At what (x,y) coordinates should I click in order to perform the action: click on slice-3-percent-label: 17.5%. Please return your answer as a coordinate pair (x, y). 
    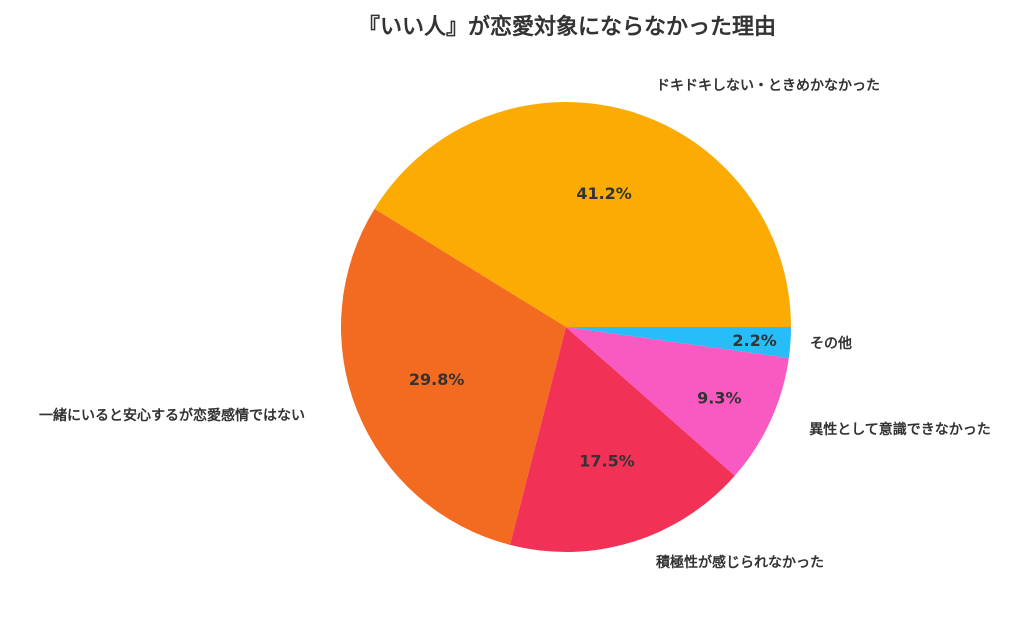
    Looking at the image, I should click on (607, 460).